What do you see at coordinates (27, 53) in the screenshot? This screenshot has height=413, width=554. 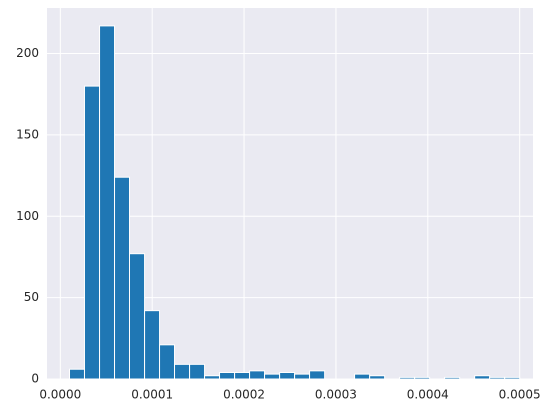 I see `y-tick-label: 200` at bounding box center [27, 53].